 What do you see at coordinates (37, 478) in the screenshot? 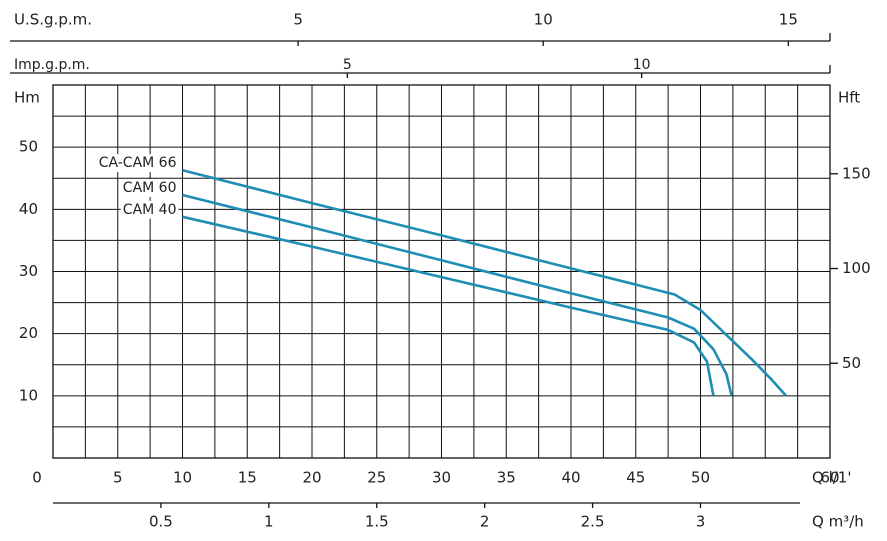
I see `x-tick-label: 0` at bounding box center [37, 478].